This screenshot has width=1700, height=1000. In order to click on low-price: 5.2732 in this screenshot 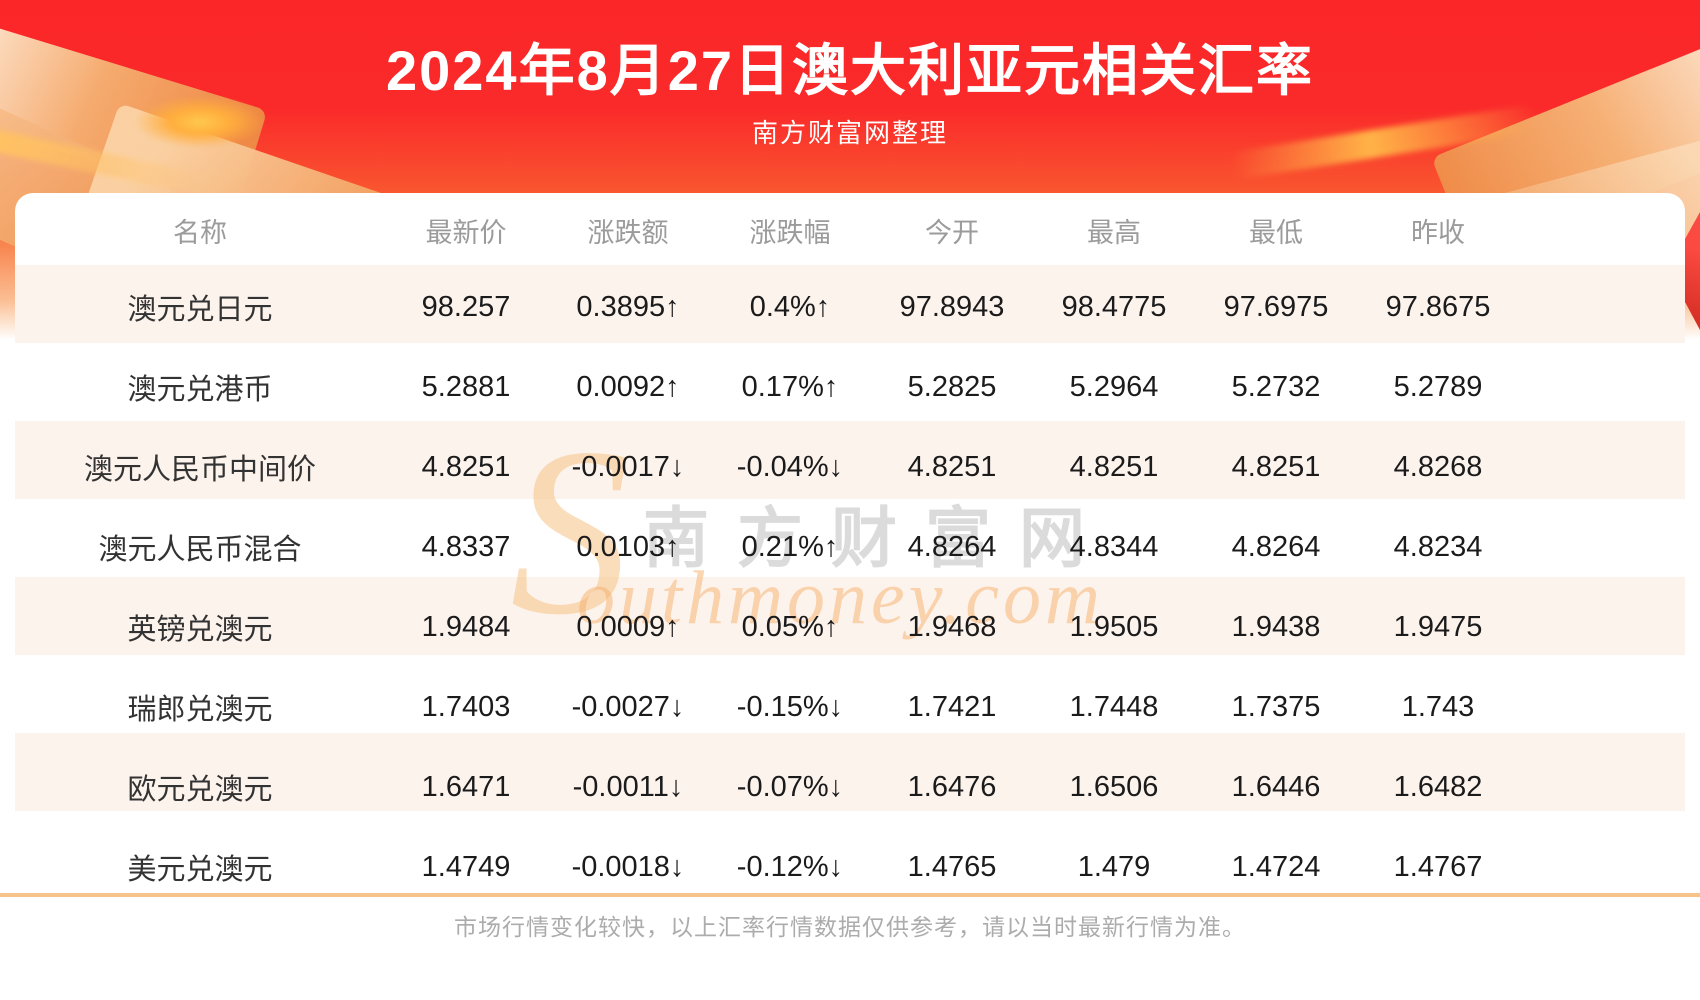, I will do `click(1276, 386)`.